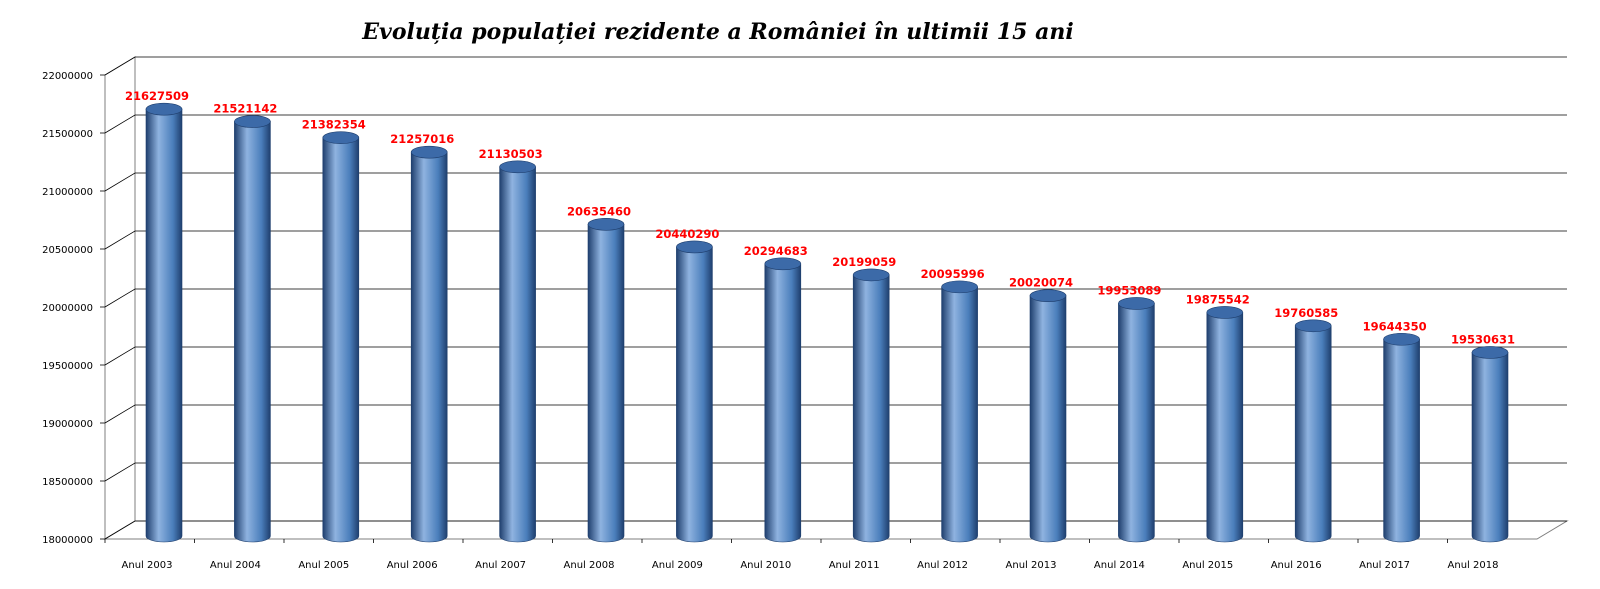 Image resolution: width=1600 pixels, height=589 pixels. What do you see at coordinates (67, 250) in the screenshot?
I see `y-tick-label: 20500000` at bounding box center [67, 250].